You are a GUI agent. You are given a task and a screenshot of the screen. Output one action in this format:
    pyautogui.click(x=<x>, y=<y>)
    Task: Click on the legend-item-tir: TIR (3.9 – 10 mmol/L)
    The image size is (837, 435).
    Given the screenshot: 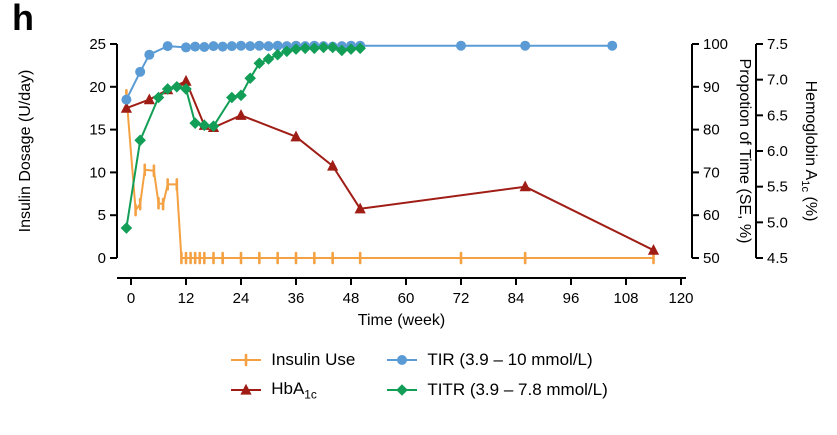 What is the action you would take?
    pyautogui.click(x=496, y=360)
    